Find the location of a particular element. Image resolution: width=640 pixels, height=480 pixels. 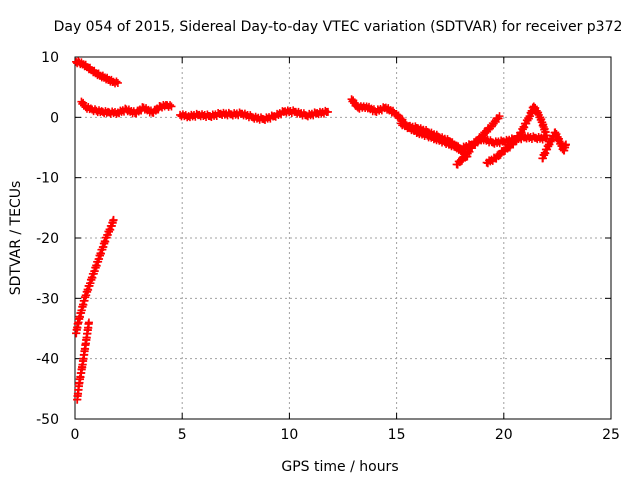

series-arc-drop-a is located at coordinates (95, 276).